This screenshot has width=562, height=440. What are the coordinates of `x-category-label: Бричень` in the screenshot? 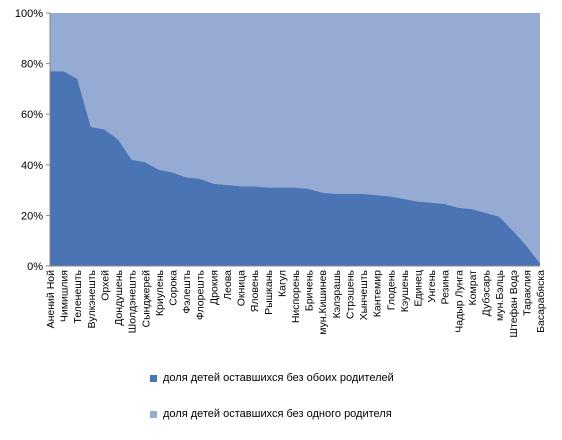 It's located at (310, 290).